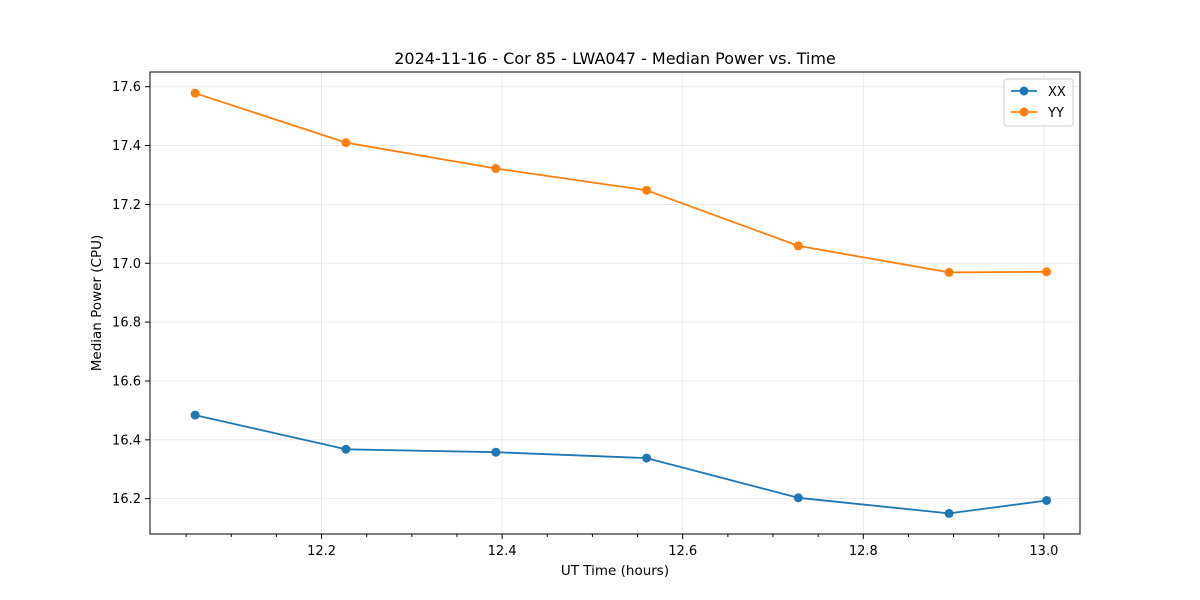  What do you see at coordinates (126, 87) in the screenshot?
I see `y-tick-label: 17.6` at bounding box center [126, 87].